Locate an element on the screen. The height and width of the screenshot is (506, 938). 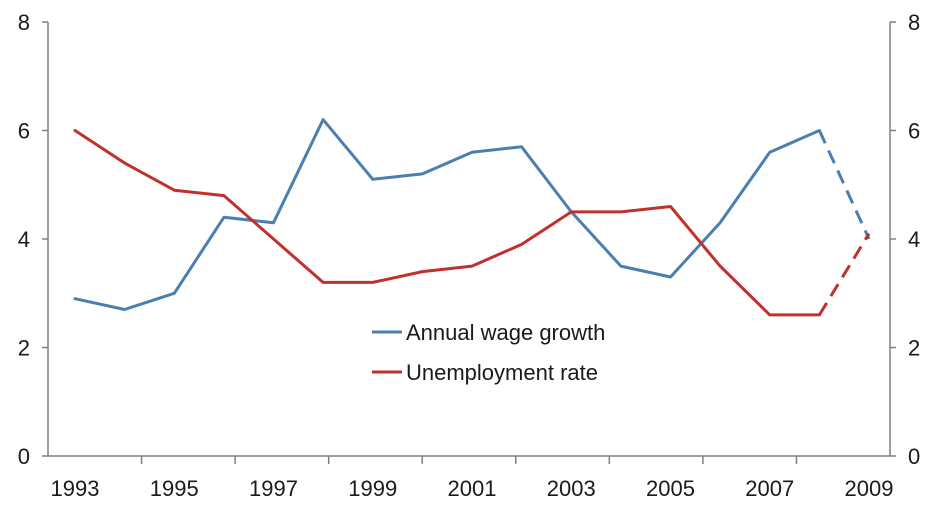
y-tick-label-right: 6 is located at coordinates (914, 131).